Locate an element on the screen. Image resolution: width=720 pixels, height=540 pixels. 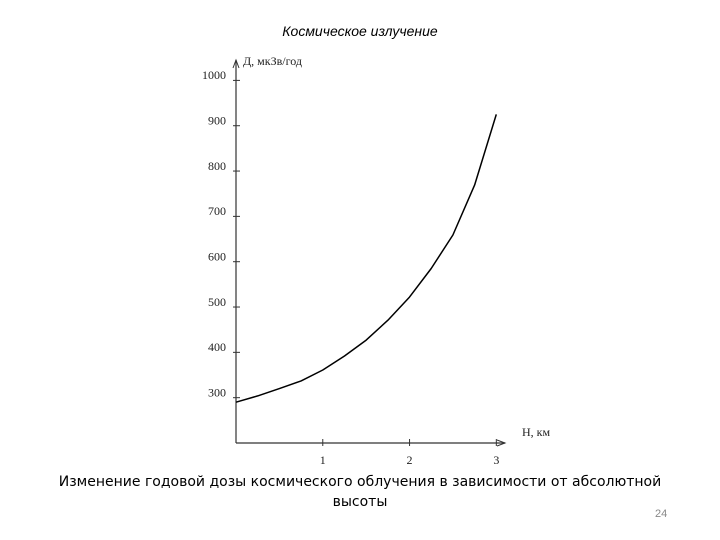
page-number: 24 is located at coordinates (661, 514).